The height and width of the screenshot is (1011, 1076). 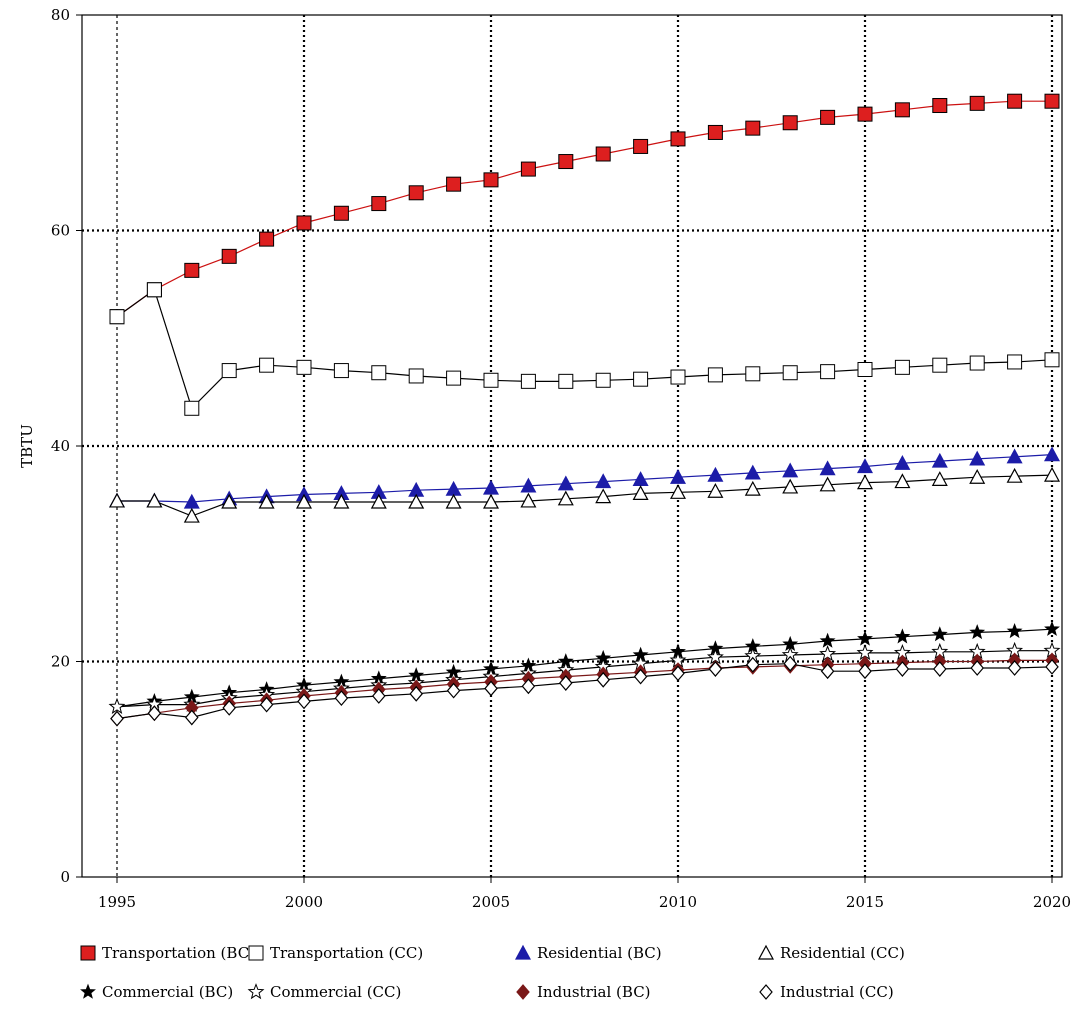 I want to click on y-tick-label-60: 60, so click(x=60, y=231).